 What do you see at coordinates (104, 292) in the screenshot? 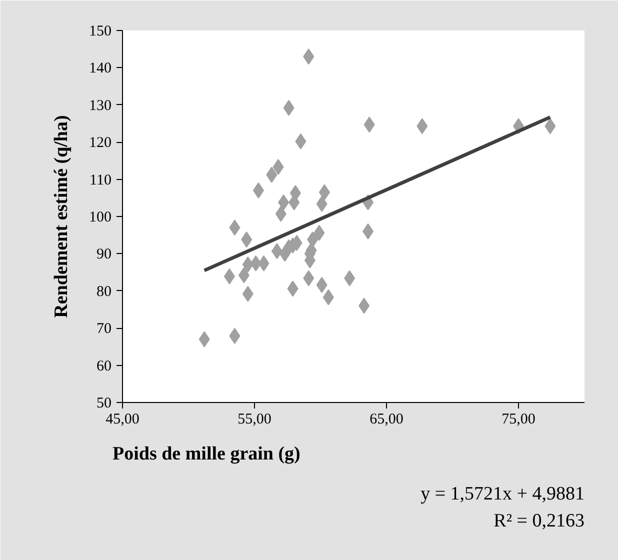
I see `y-tick-label: 80` at bounding box center [104, 292].